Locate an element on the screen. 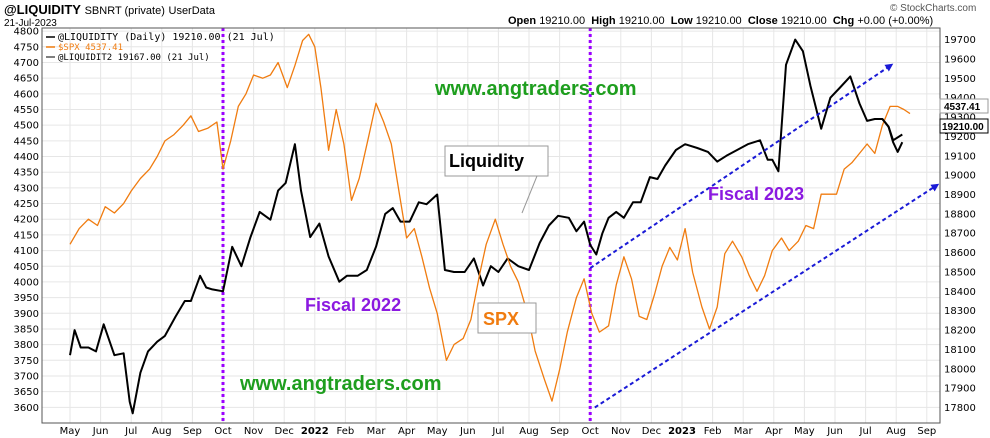 This screenshot has width=990, height=438. left-tick-label: 3950 is located at coordinates (26, 298).